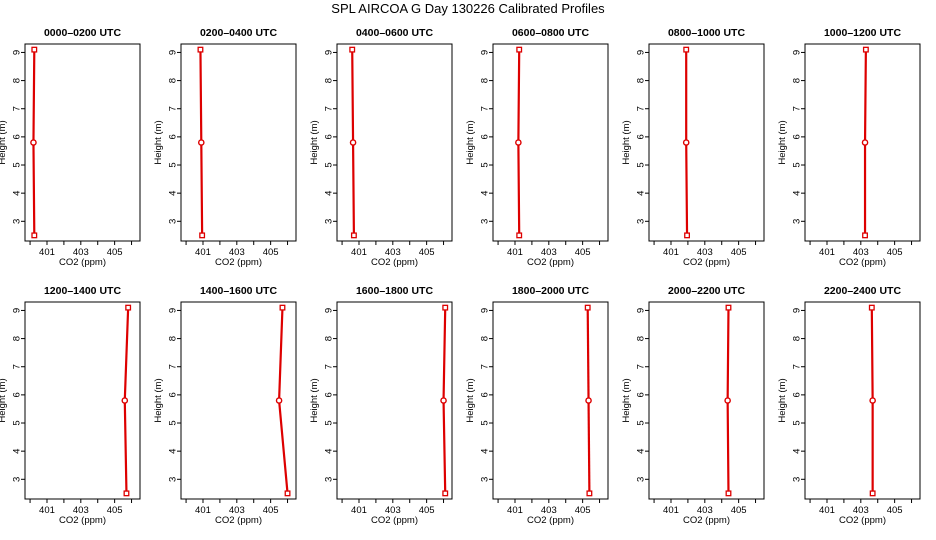 Image resolution: width=936 pixels, height=540 pixels. What do you see at coordinates (238, 291) in the screenshot?
I see `panel-title: 1400–1600 UTC` at bounding box center [238, 291].